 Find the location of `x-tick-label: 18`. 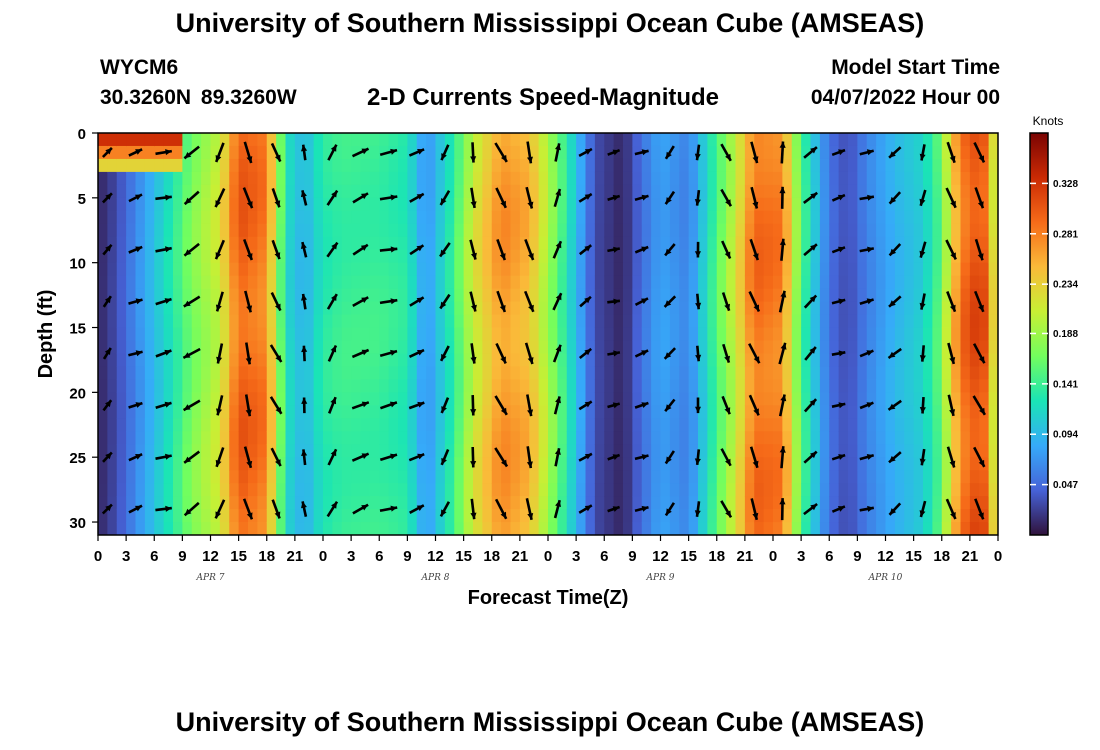

x-tick-label: 18 is located at coordinates (941, 556).